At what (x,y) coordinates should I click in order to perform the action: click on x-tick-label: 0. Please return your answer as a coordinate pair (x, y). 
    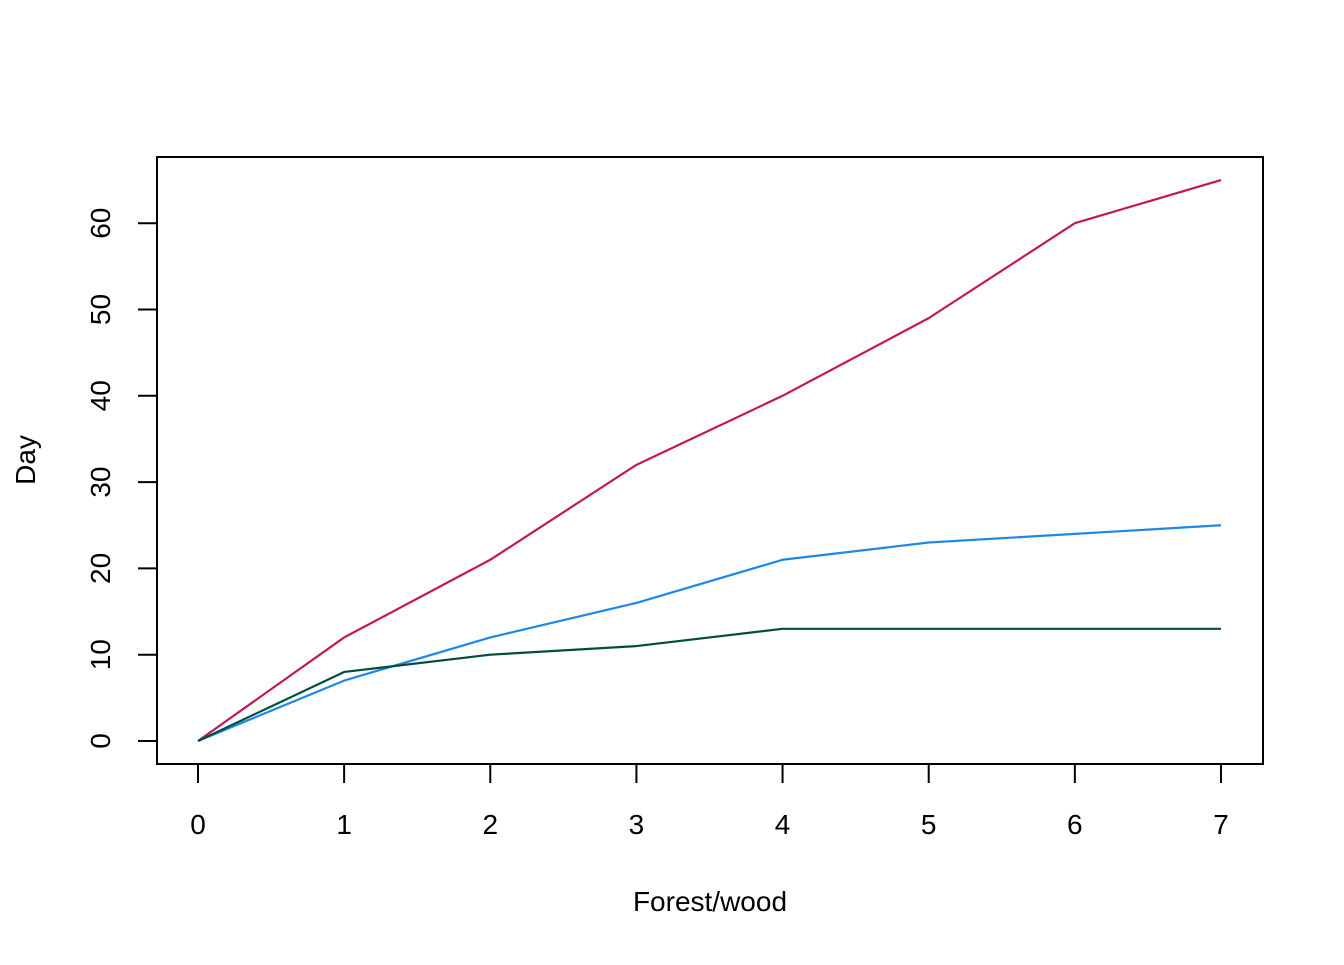
    Looking at the image, I should click on (198, 824).